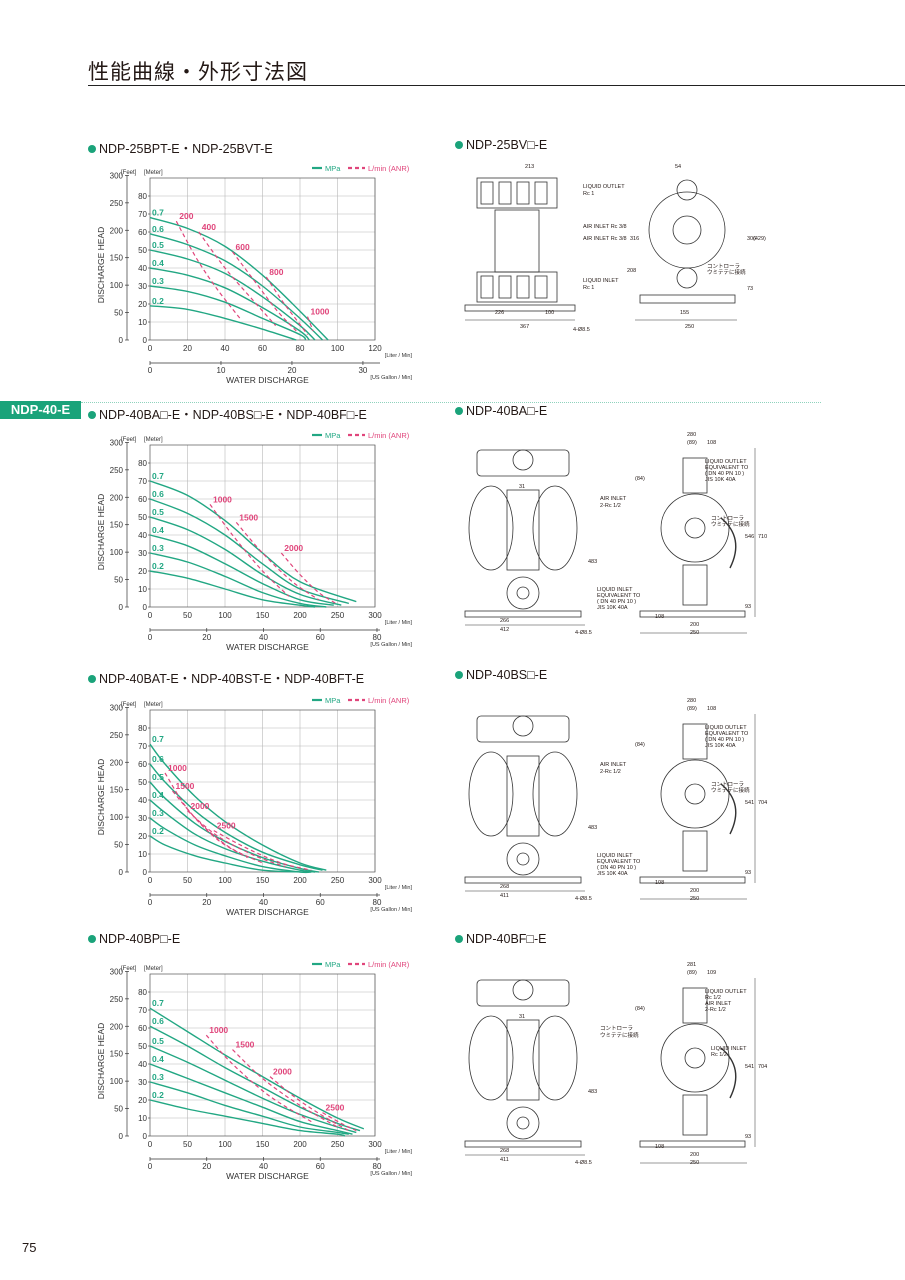 The width and height of the screenshot is (905, 1280). What do you see at coordinates (121, 607) in the screenshot?
I see `feet-tick-label: 0` at bounding box center [121, 607].